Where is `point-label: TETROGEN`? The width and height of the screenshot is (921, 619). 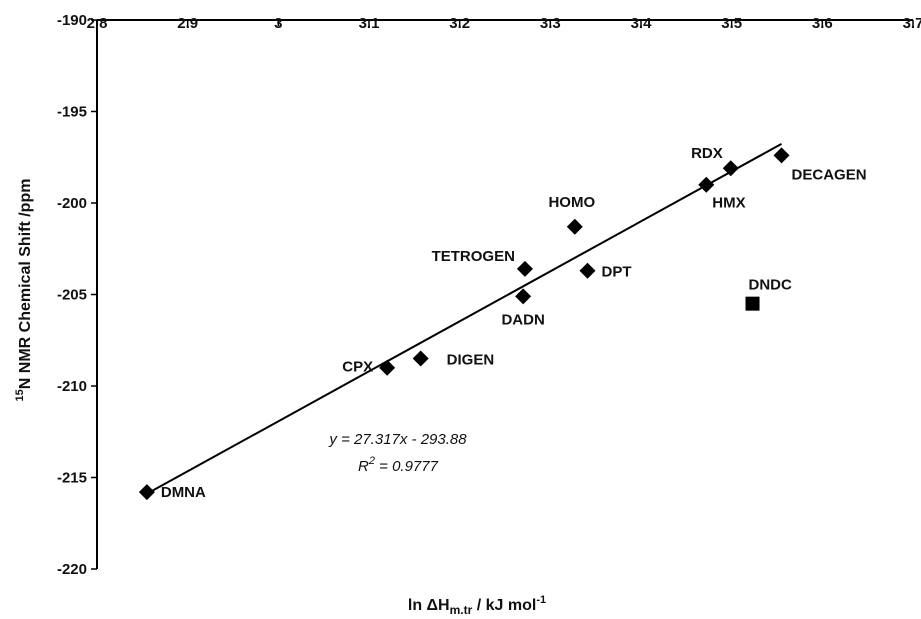 point-label: TETROGEN is located at coordinates (473, 256).